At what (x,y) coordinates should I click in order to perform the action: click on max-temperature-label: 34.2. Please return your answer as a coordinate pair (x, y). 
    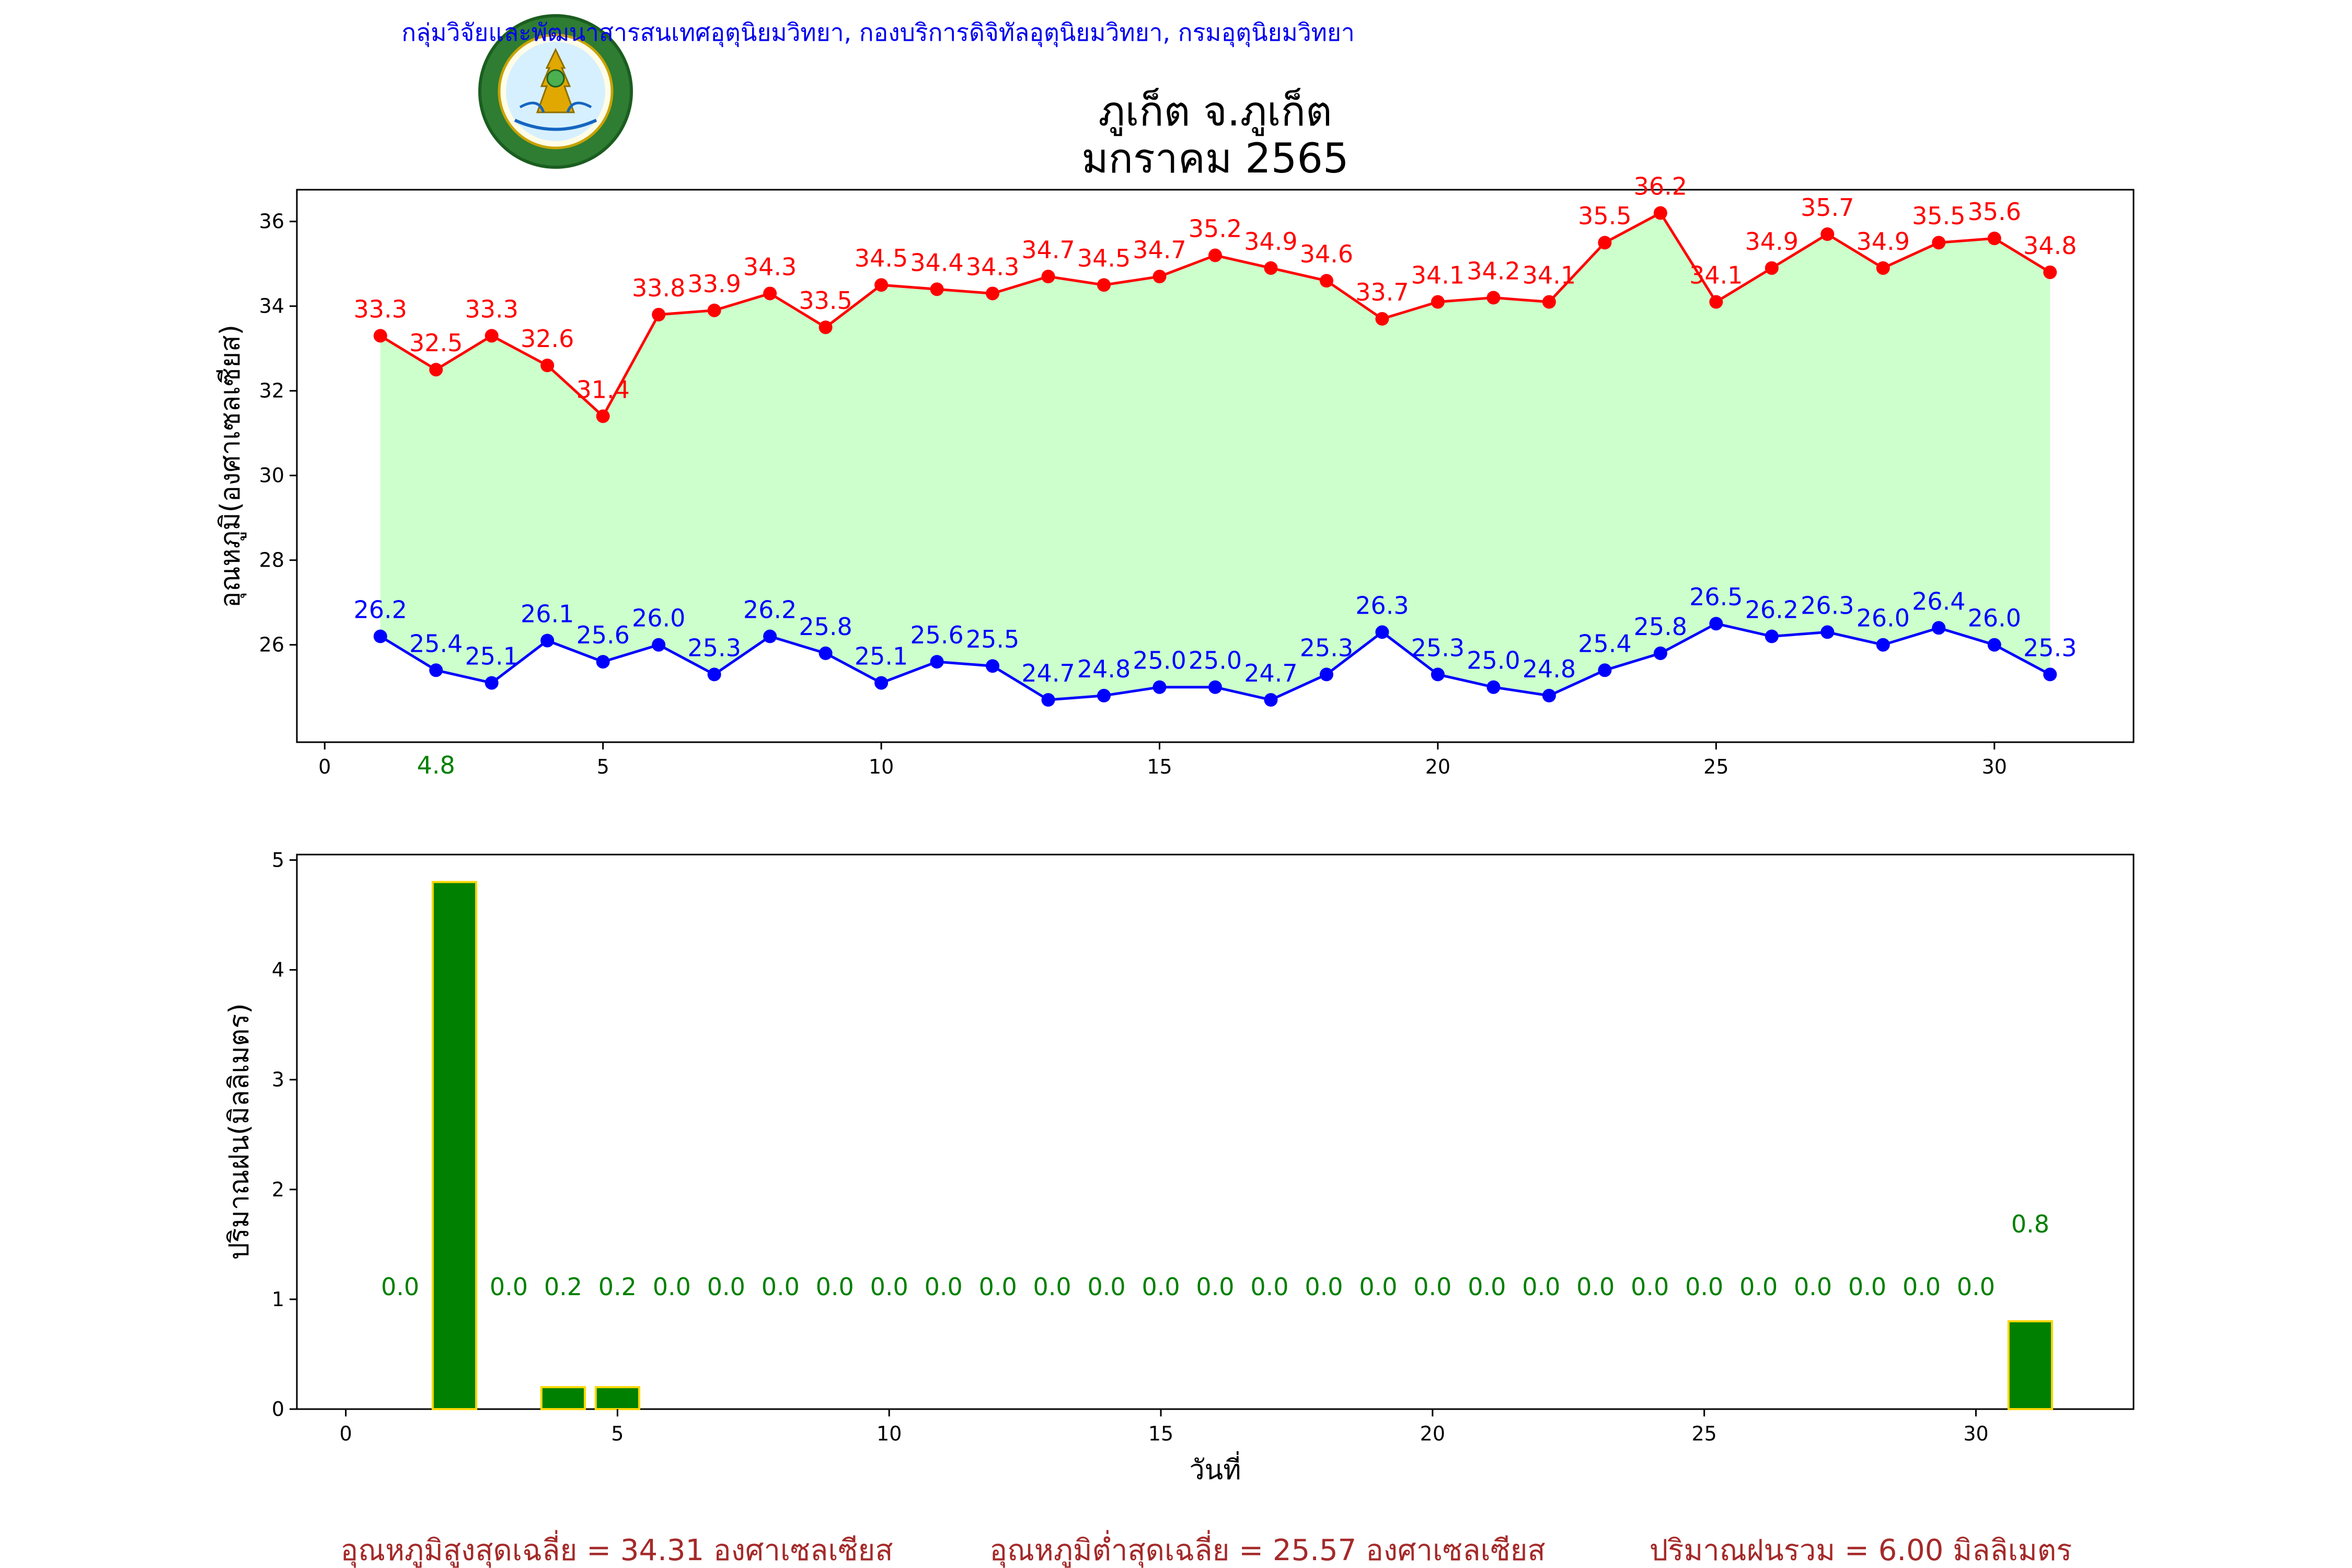
    Looking at the image, I should click on (1493, 271).